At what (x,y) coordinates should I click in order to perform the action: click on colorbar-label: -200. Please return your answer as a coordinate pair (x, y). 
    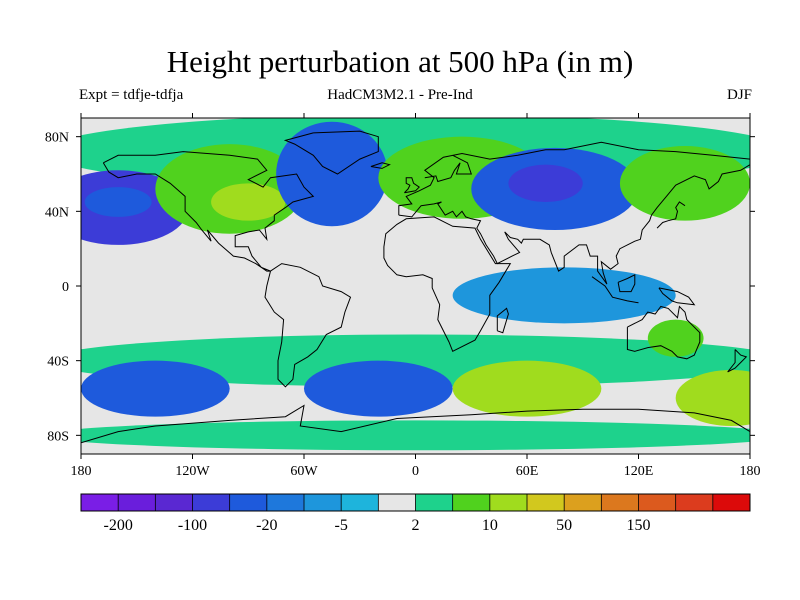
    Looking at the image, I should click on (118, 525).